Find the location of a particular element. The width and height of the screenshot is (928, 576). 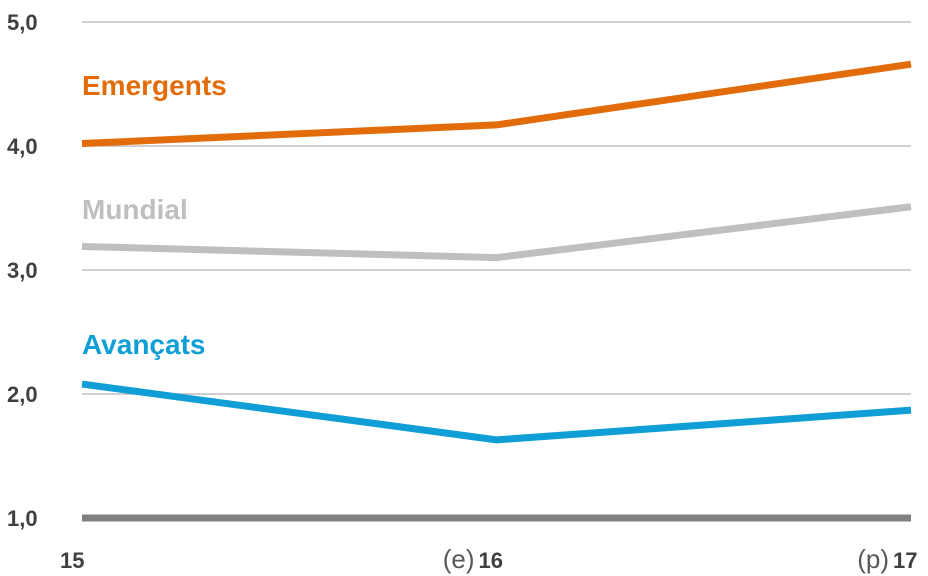

series-label: Emergents is located at coordinates (154, 85).